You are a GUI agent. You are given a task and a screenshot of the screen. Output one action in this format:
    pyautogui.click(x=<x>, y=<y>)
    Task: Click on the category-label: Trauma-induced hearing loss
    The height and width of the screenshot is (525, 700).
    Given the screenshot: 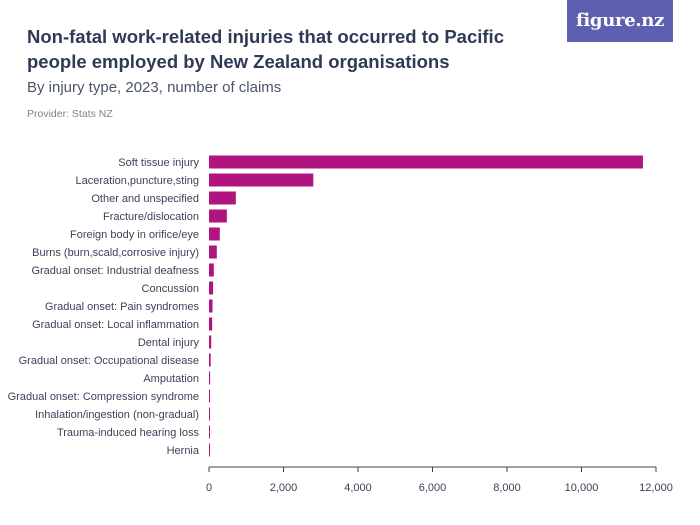 What is the action you would take?
    pyautogui.click(x=128, y=433)
    